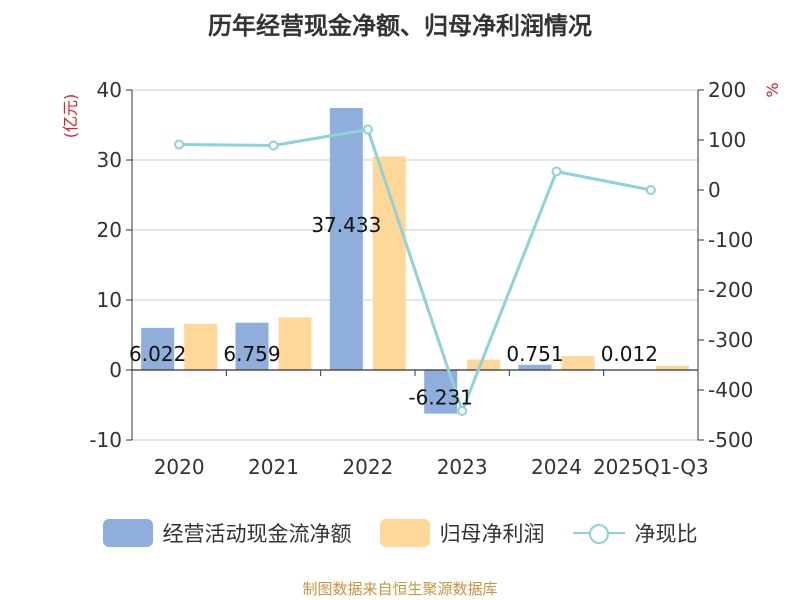  I want to click on legend-swatch-net-profit, so click(404, 533).